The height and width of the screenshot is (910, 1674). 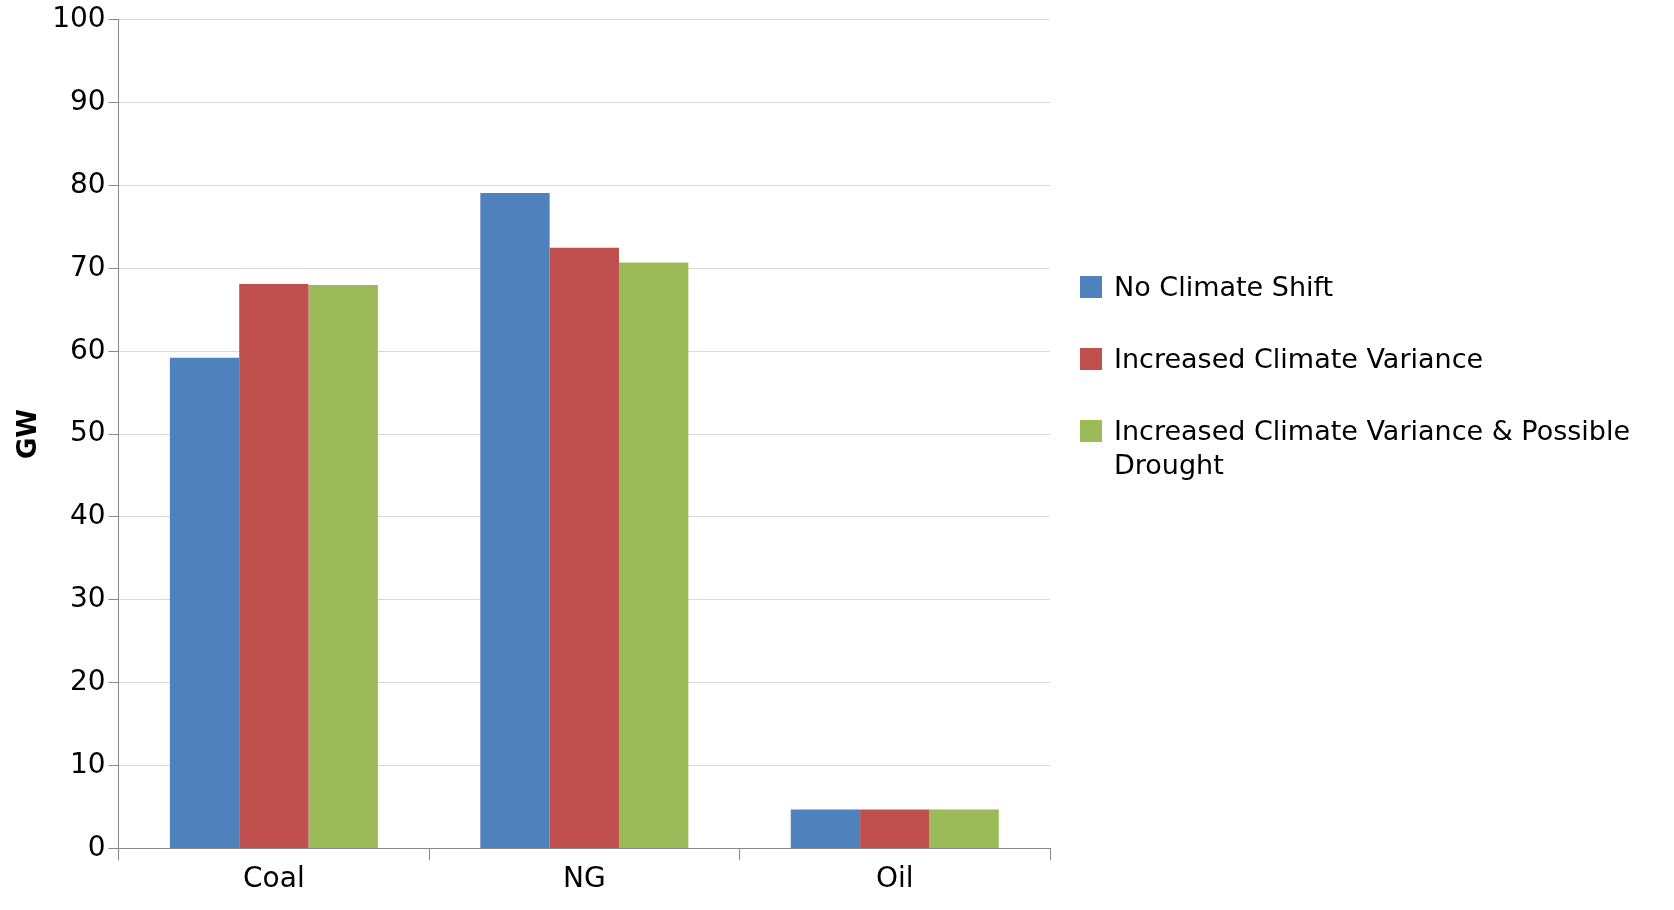 What do you see at coordinates (1224, 287) in the screenshot?
I see `legend-label: No Climate Shift` at bounding box center [1224, 287].